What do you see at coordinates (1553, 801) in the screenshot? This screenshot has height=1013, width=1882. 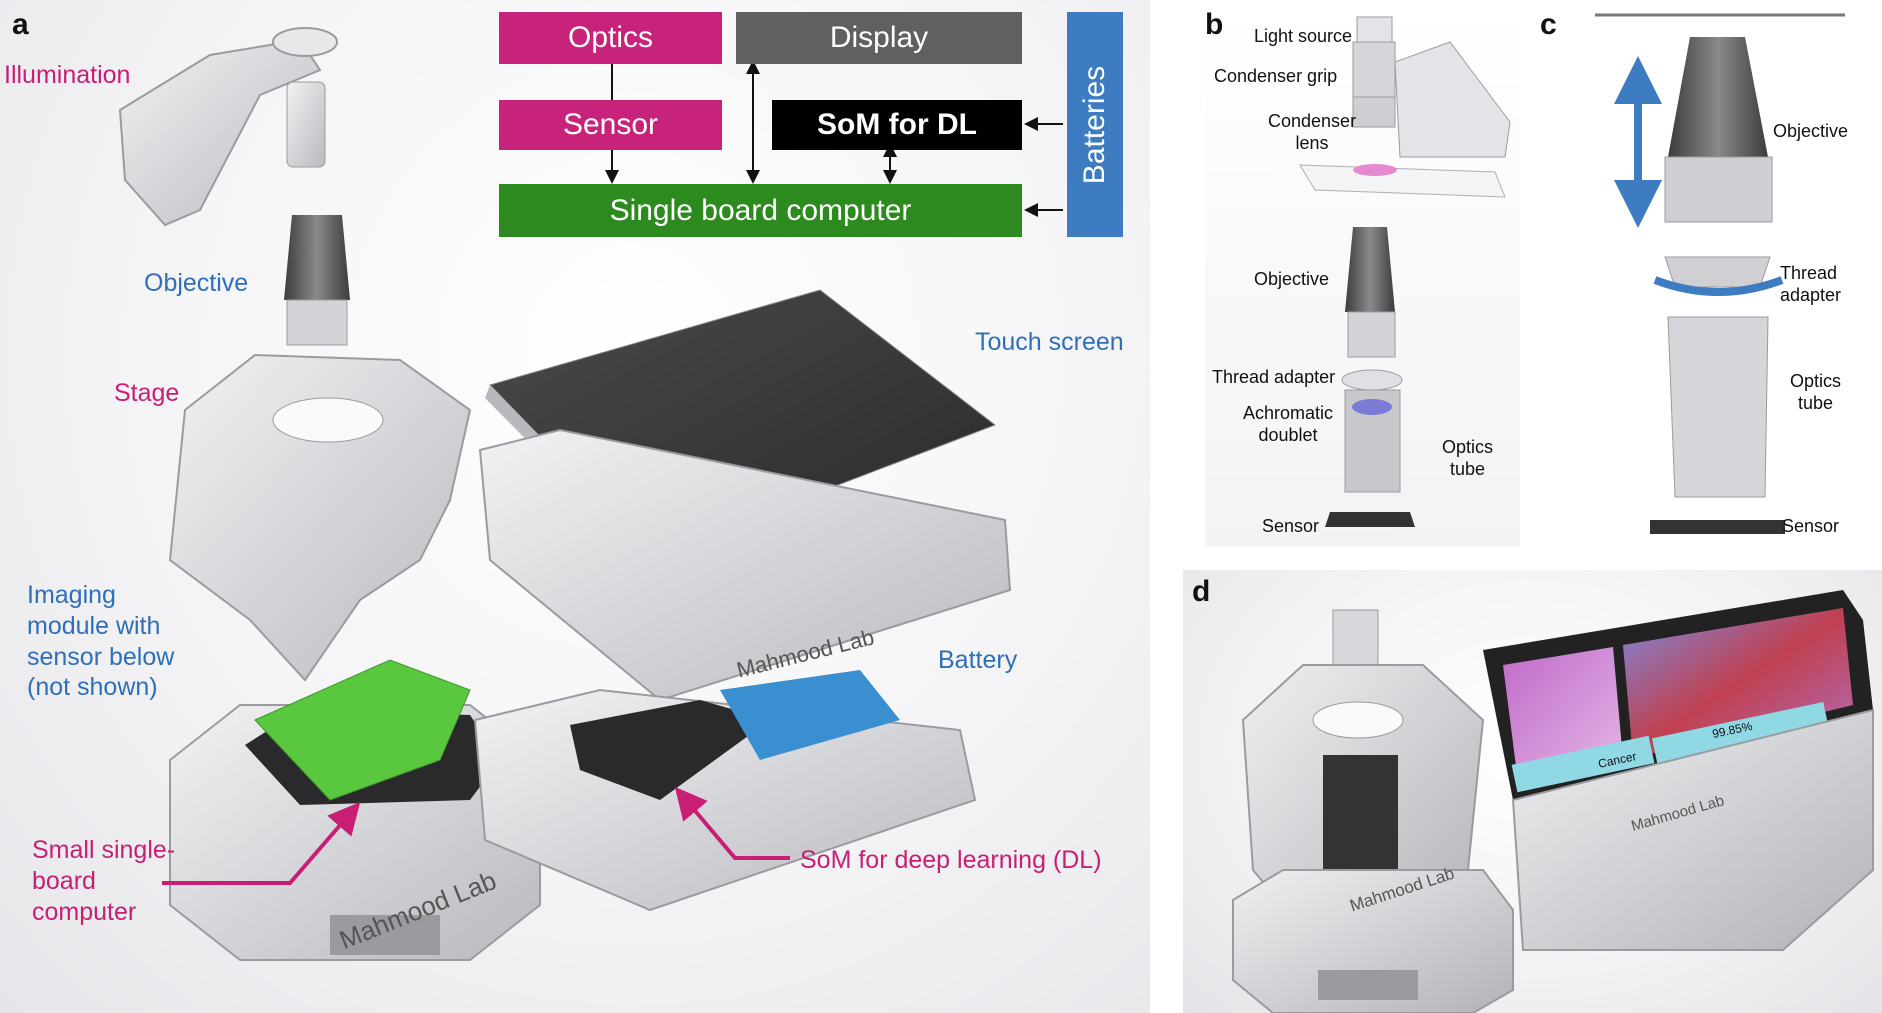 I see `panel-d-illustration` at bounding box center [1553, 801].